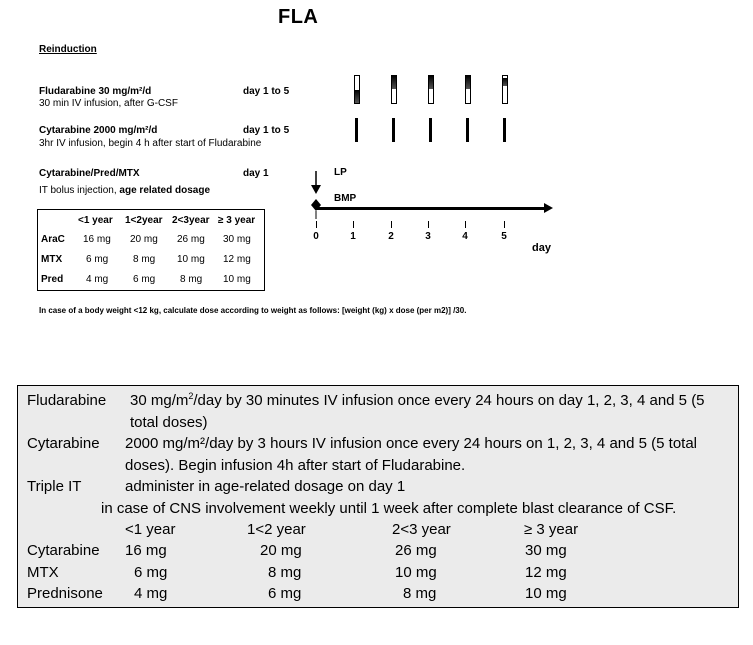 This screenshot has height=645, width=753. What do you see at coordinates (504, 236) in the screenshot?
I see `tick-label-5: 5` at bounding box center [504, 236].